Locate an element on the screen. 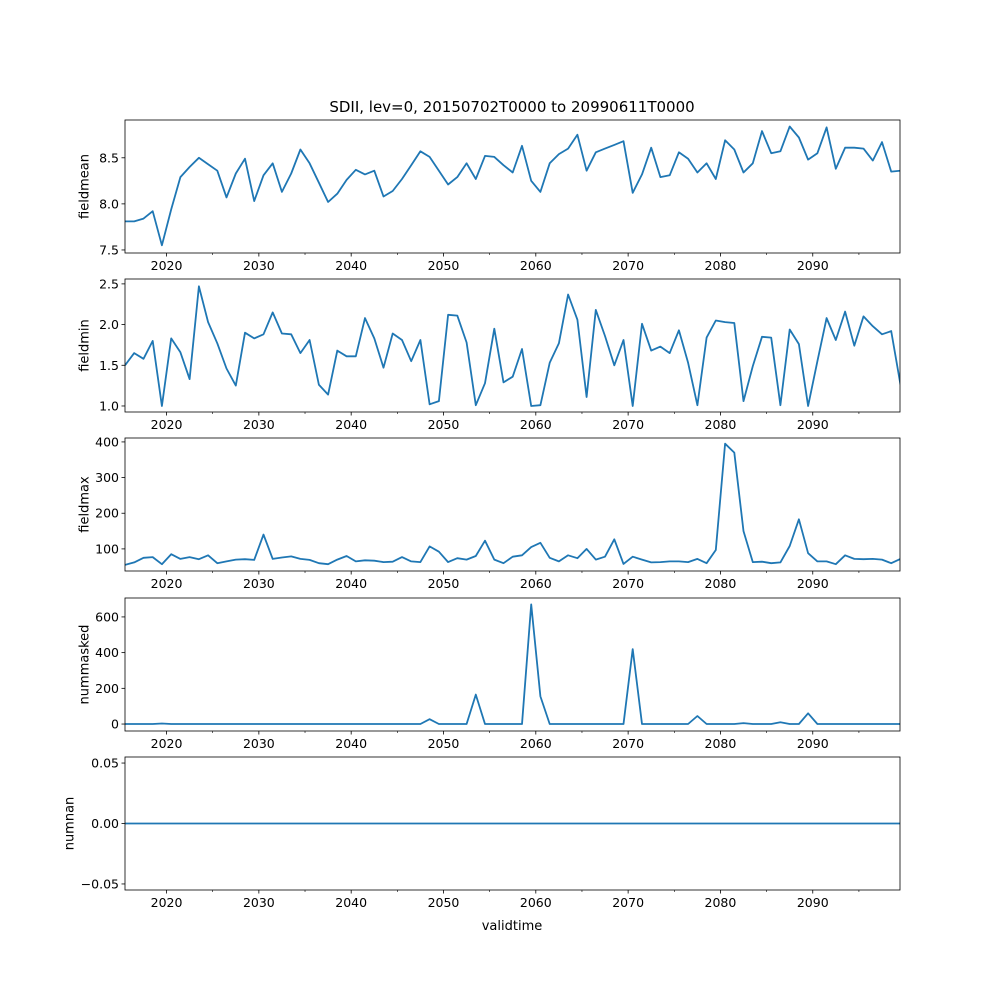 This screenshot has height=1000, width=1000. y-tick-label: 300 is located at coordinates (107, 477).